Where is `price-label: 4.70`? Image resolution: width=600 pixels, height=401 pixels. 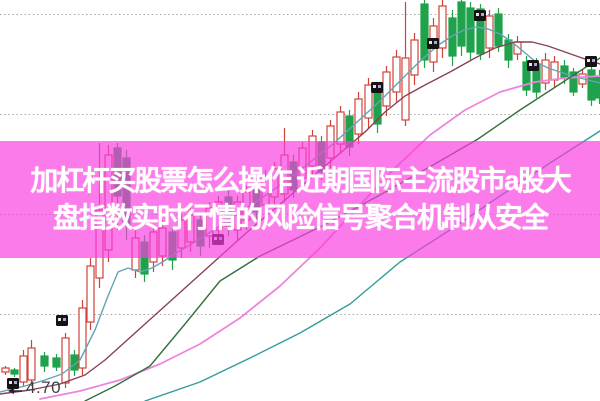
price-label: 4.70 is located at coordinates (44, 387).